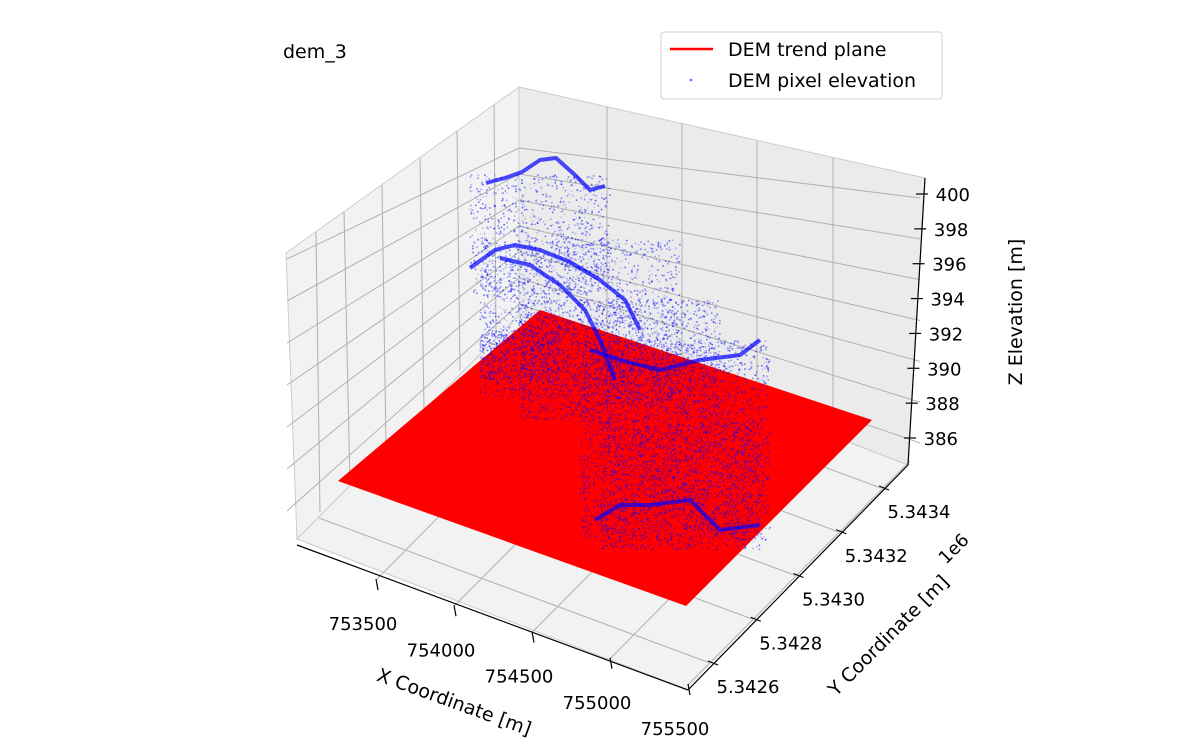 Image resolution: width=1200 pixels, height=750 pixels. What do you see at coordinates (441, 650) in the screenshot?
I see `x-tick-label: 754000` at bounding box center [441, 650].